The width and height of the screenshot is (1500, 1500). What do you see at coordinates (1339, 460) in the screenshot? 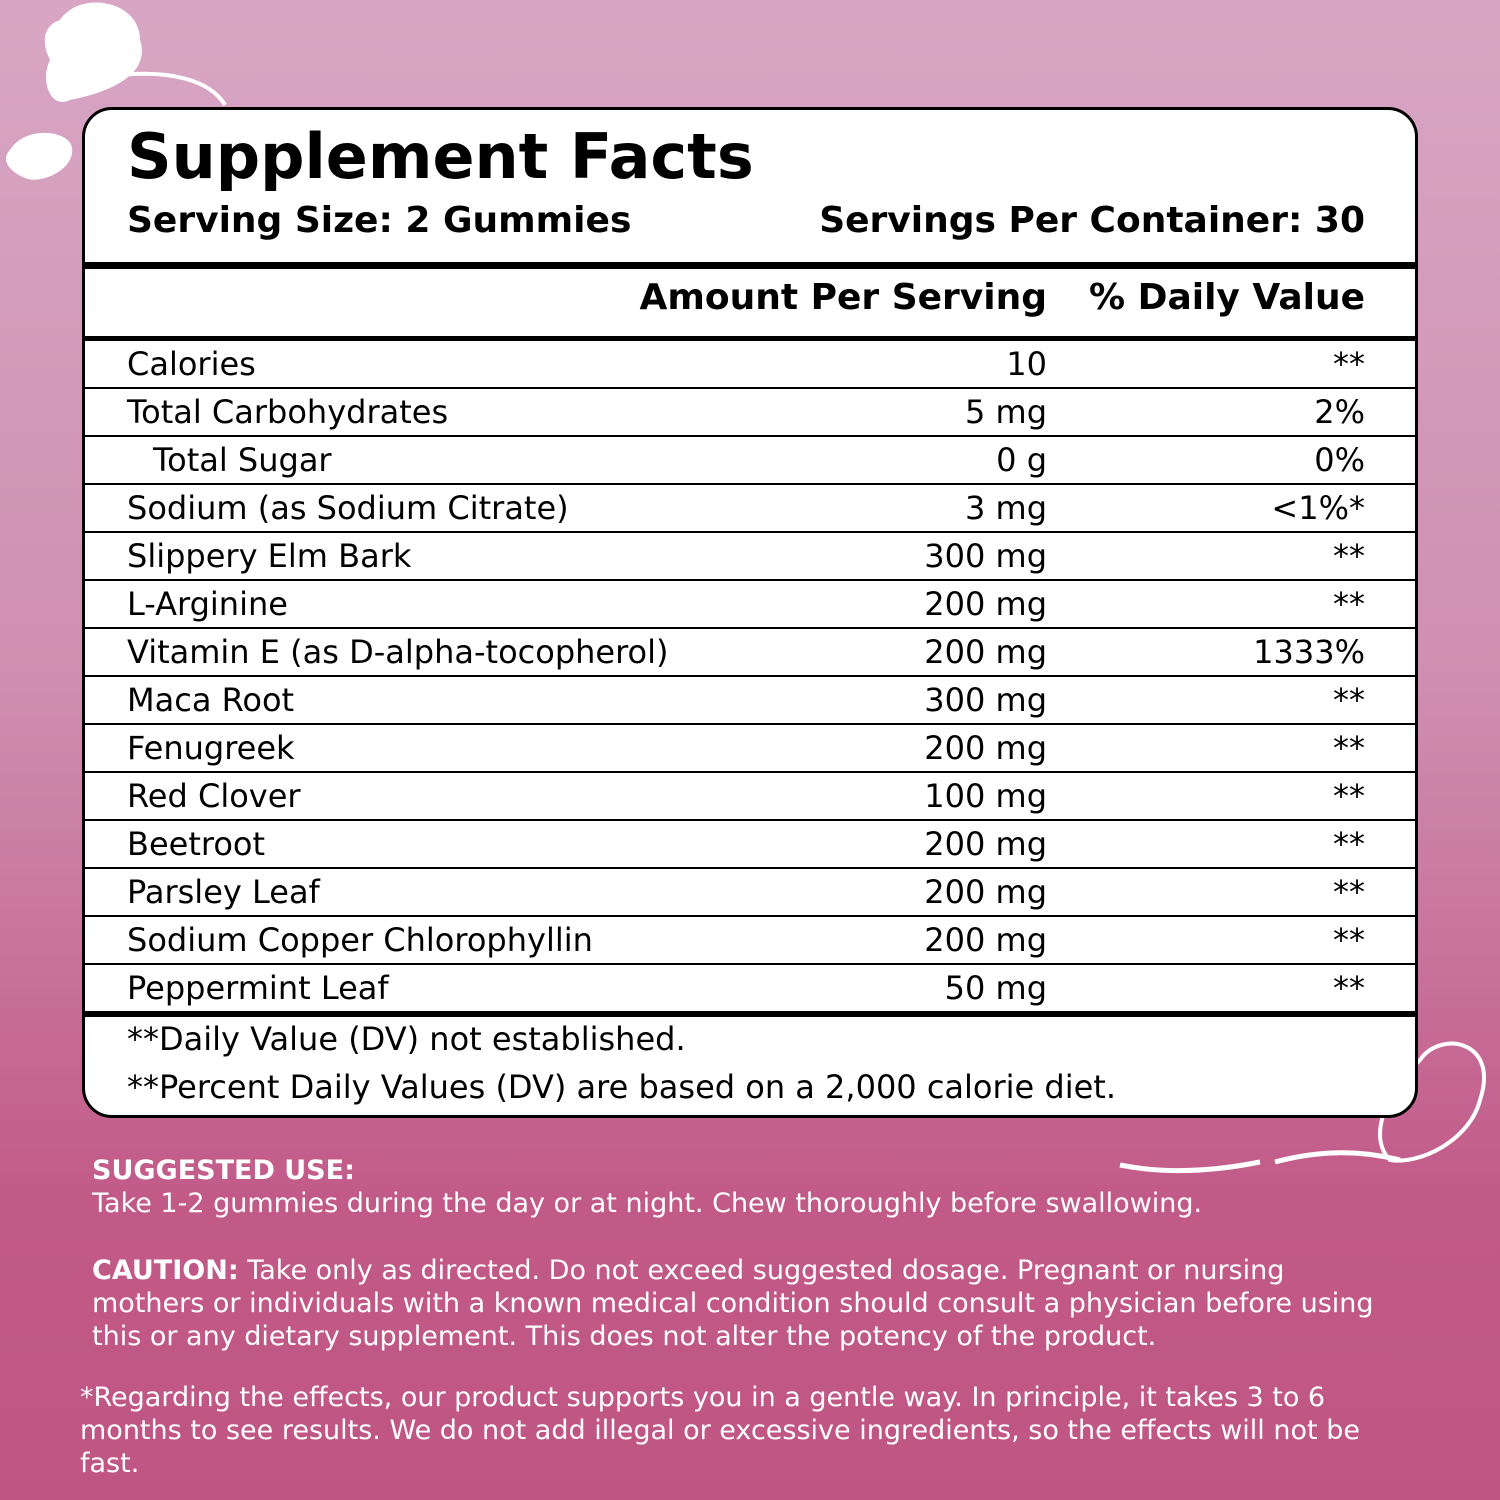
I see `daily-value: 0%` at bounding box center [1339, 460].